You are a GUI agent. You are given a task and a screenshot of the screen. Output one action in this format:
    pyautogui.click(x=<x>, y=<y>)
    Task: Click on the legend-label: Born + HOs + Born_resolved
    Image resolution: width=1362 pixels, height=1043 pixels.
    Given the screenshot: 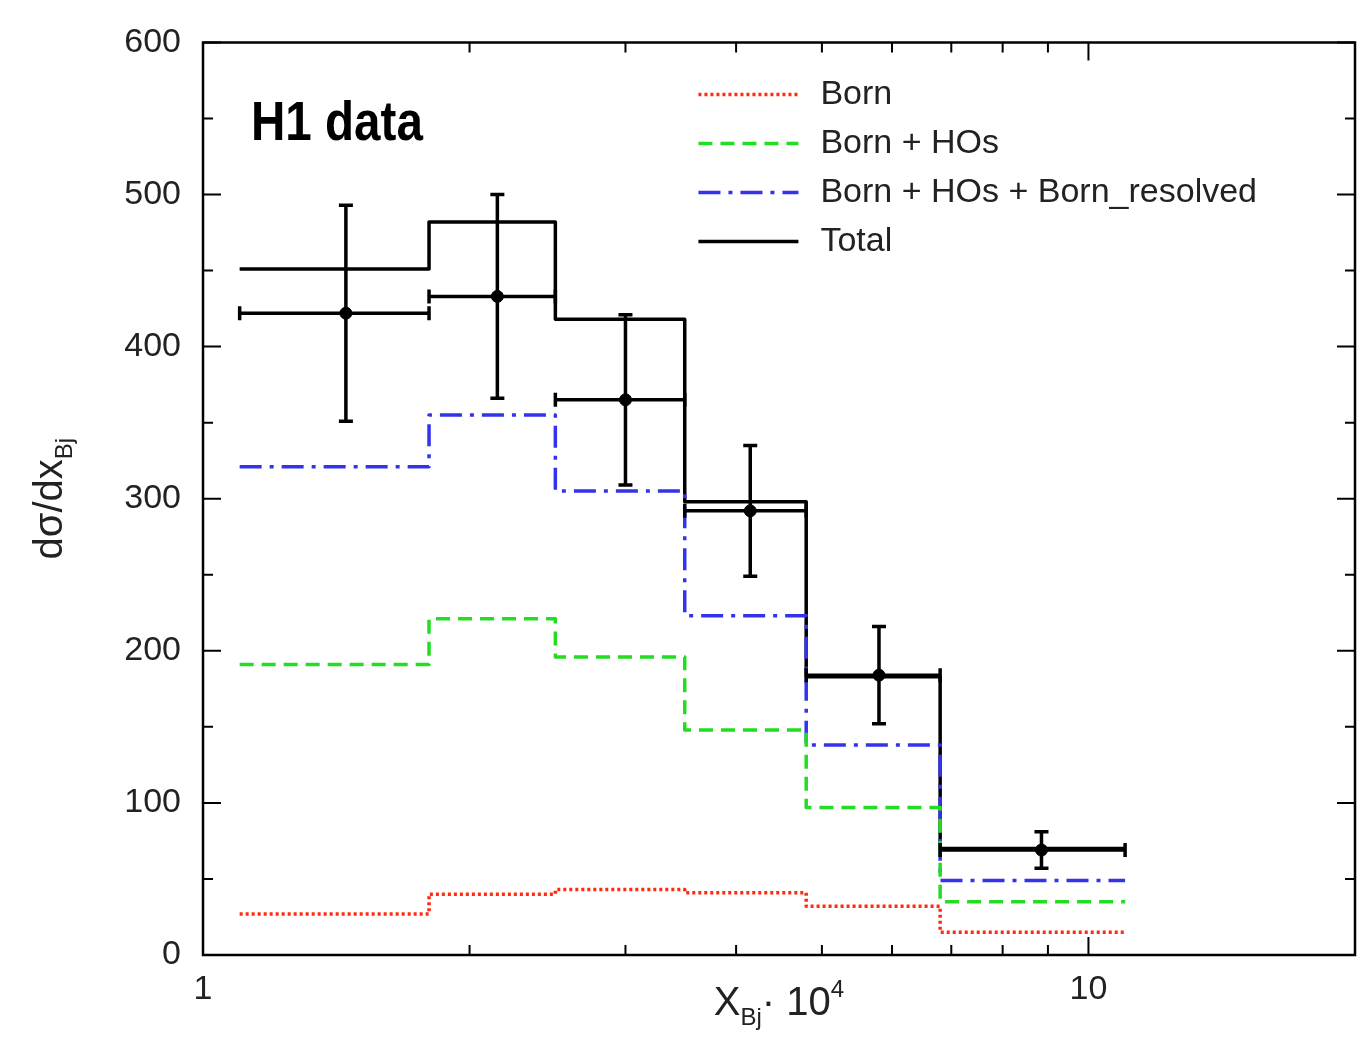 What is the action you would take?
    pyautogui.click(x=1039, y=189)
    